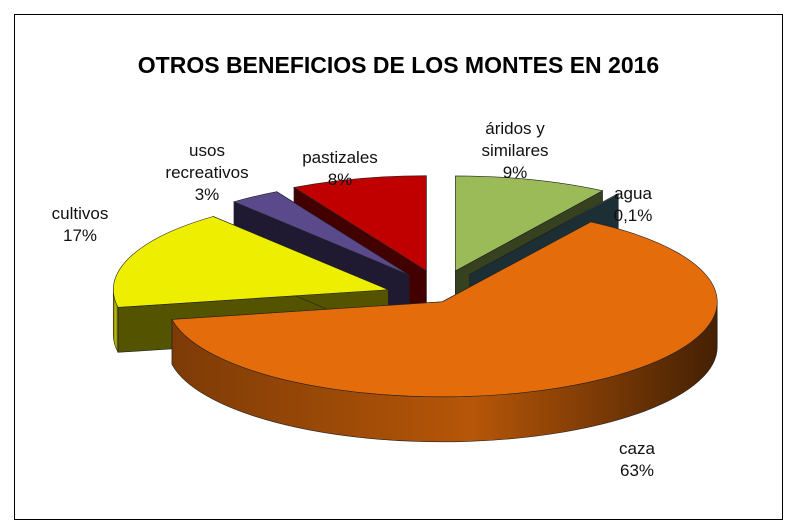  I want to click on category-name: usos recreativos, so click(207, 161).